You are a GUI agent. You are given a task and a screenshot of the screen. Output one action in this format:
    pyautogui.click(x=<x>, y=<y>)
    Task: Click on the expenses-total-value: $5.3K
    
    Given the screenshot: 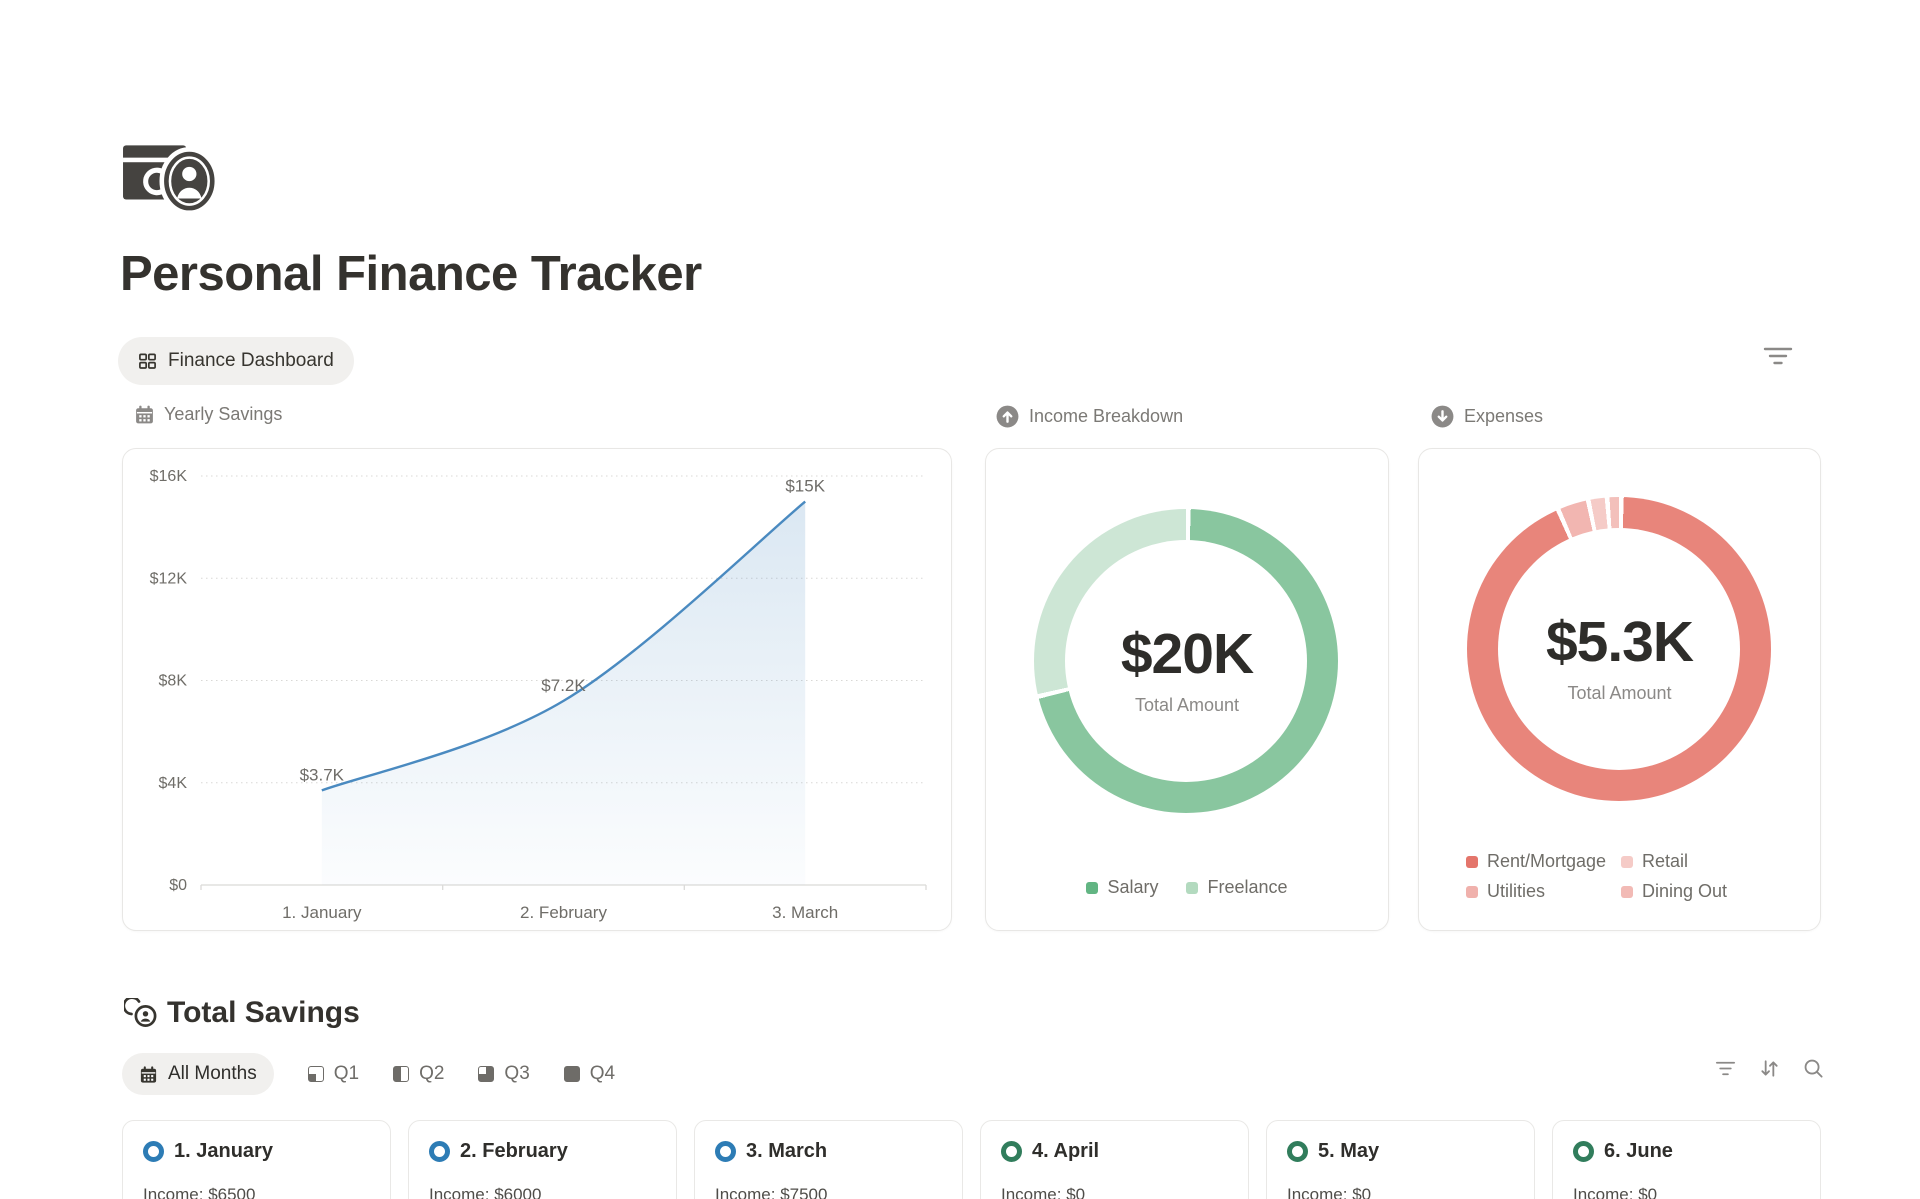 What is the action you would take?
    pyautogui.click(x=1619, y=642)
    